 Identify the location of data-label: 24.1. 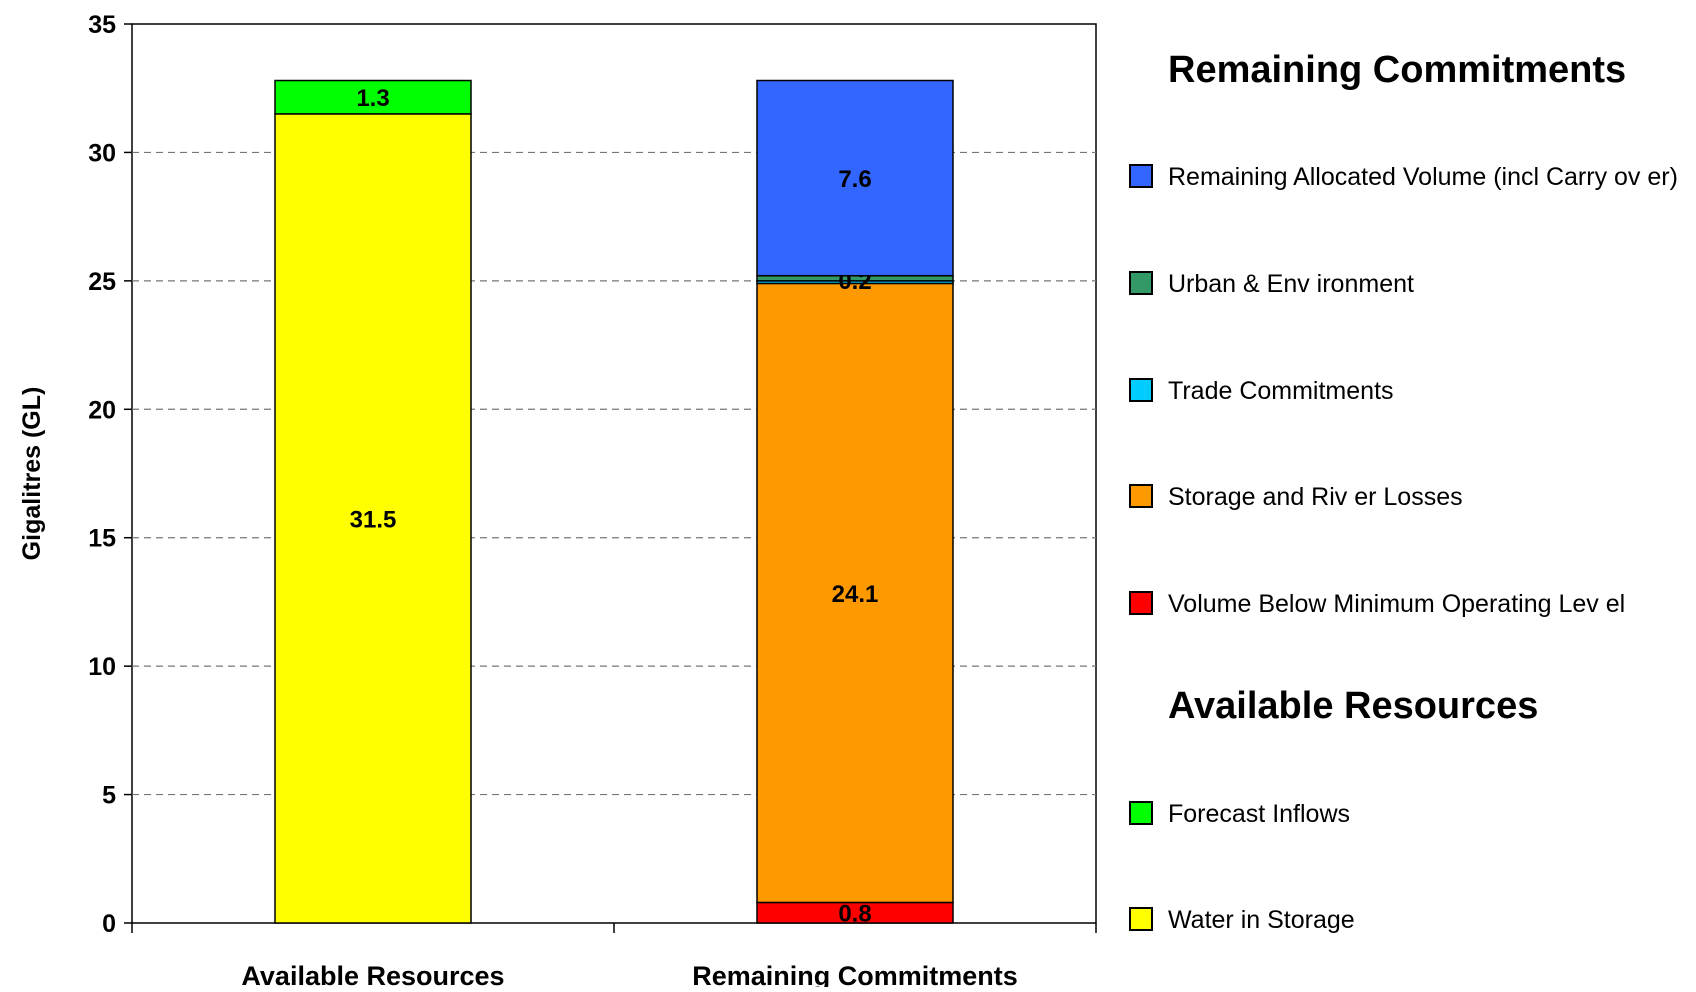
(855, 594).